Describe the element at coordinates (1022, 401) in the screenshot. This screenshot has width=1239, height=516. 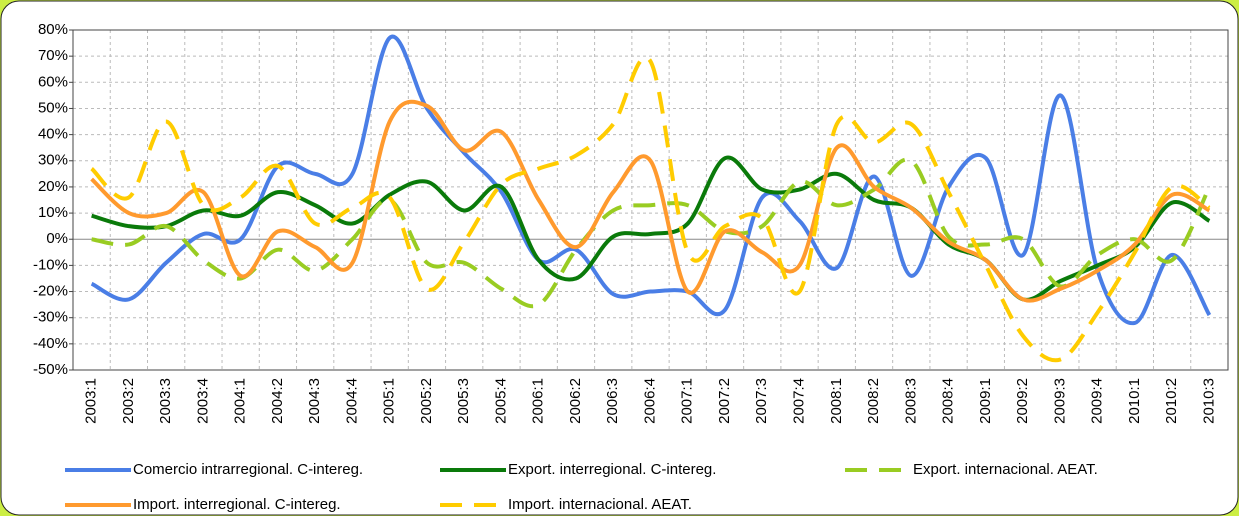
I see `x-tick-label: 2009:2` at that location.